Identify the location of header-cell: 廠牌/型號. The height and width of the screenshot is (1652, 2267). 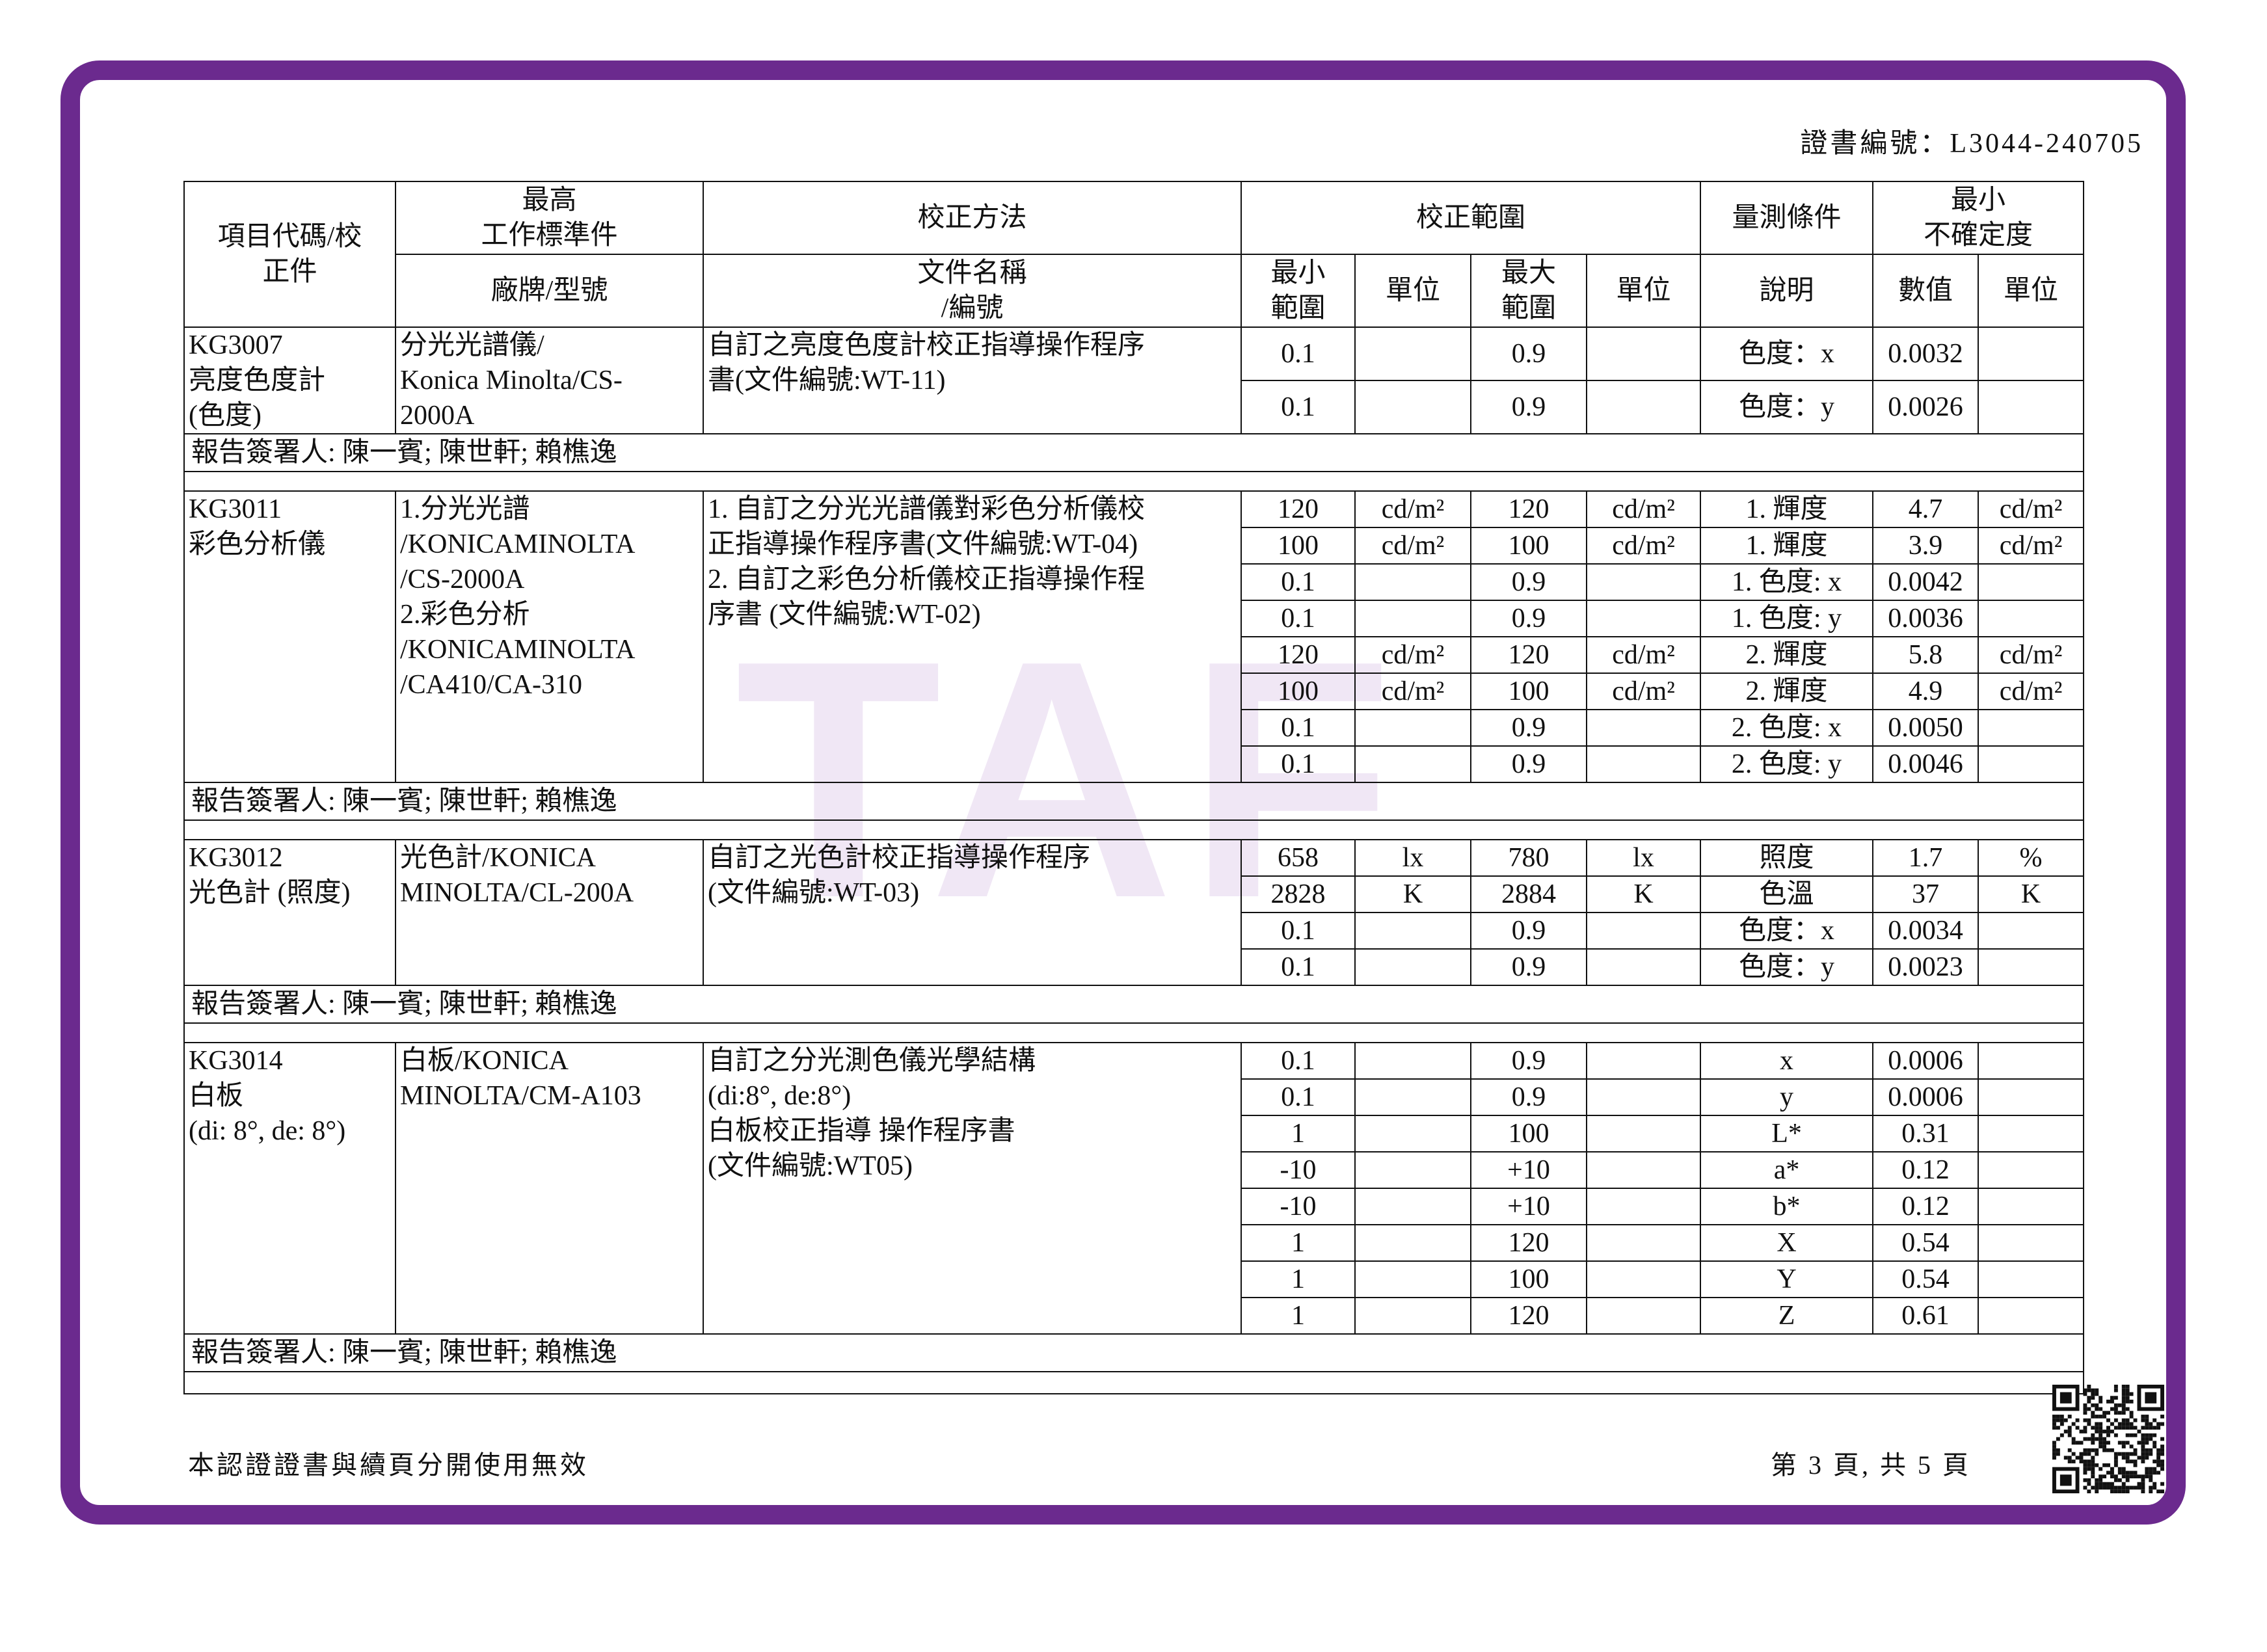
(549, 291).